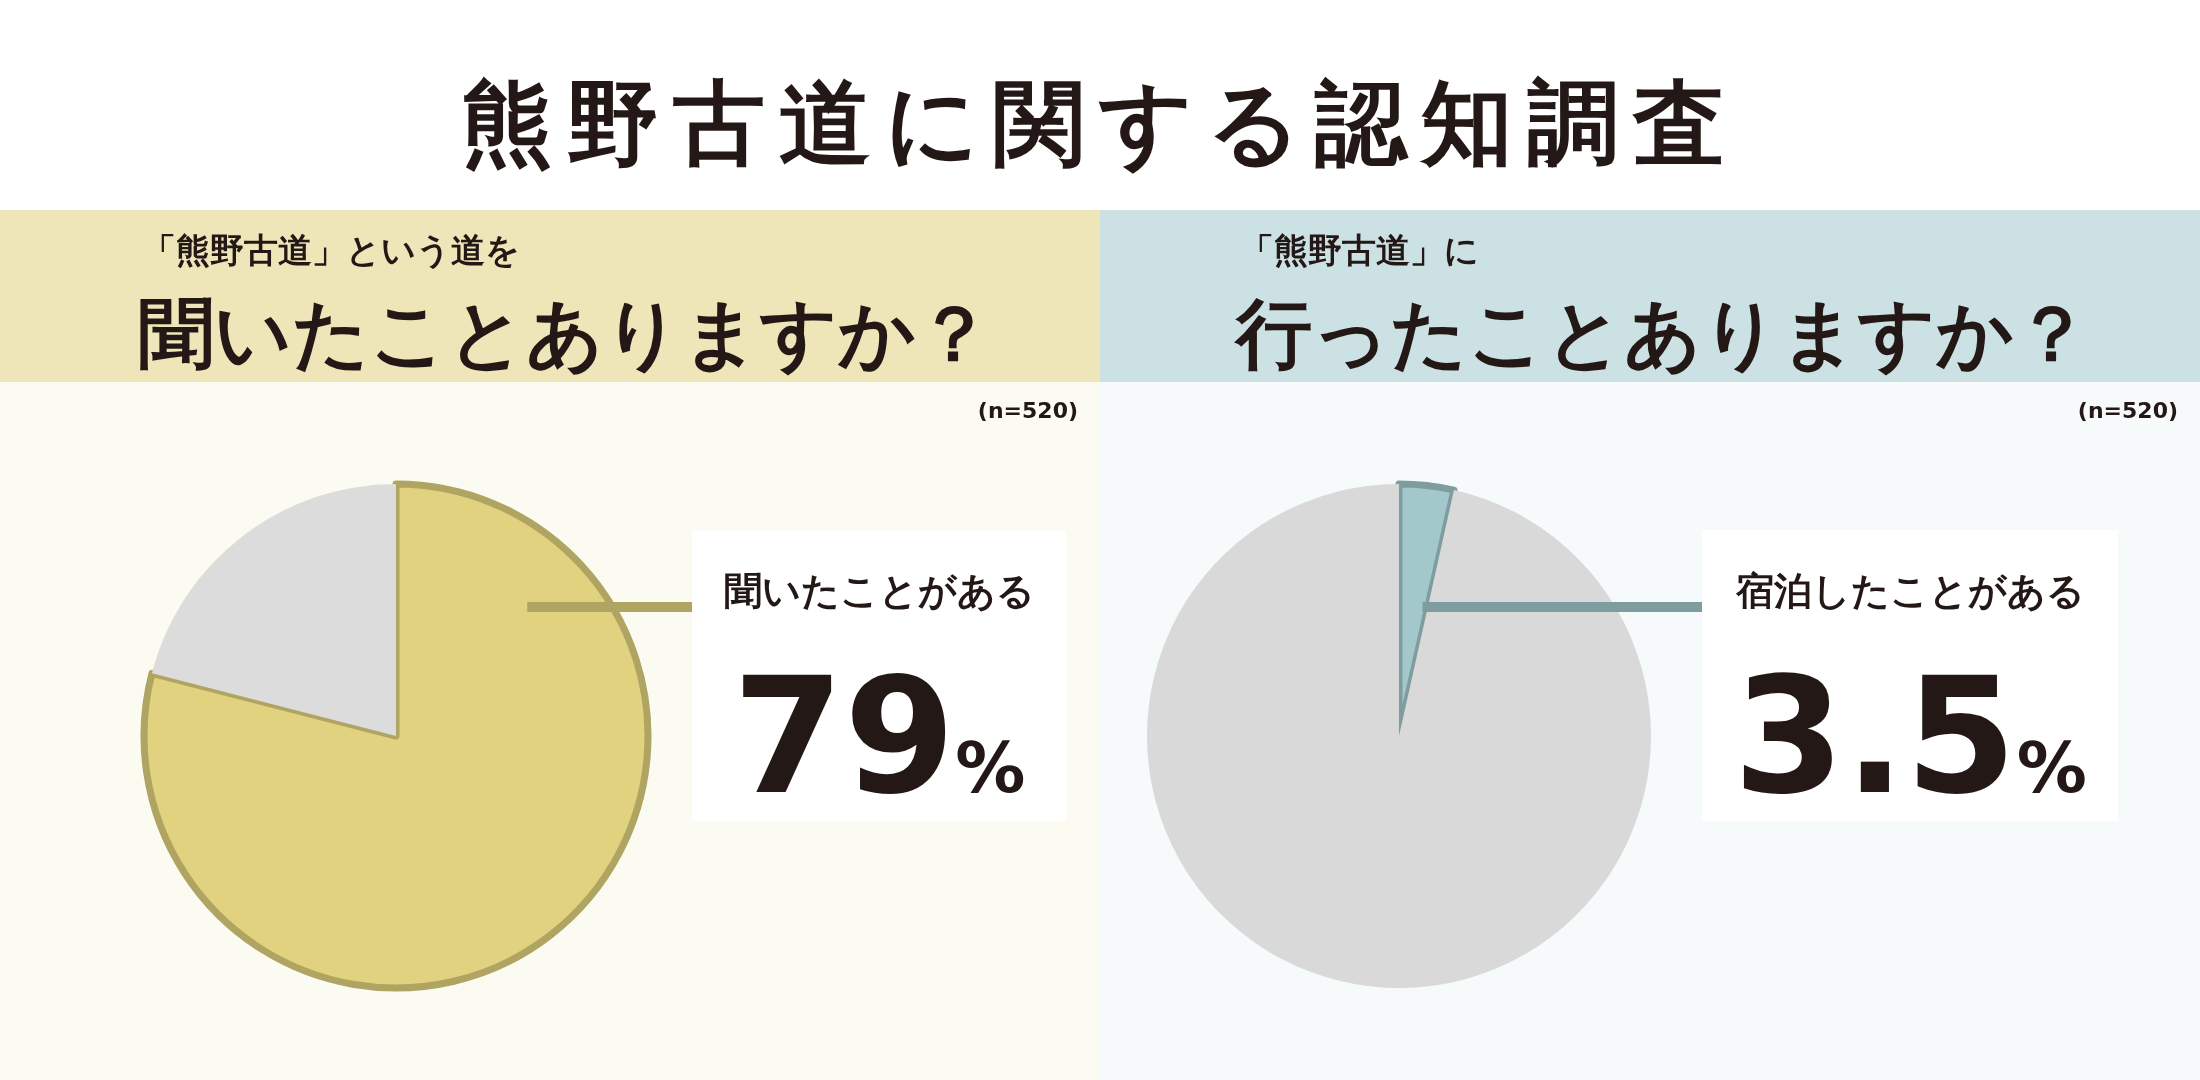 Image resolution: width=2200 pixels, height=1080 pixels. What do you see at coordinates (879, 736) in the screenshot?
I see `data-label: 79%` at bounding box center [879, 736].